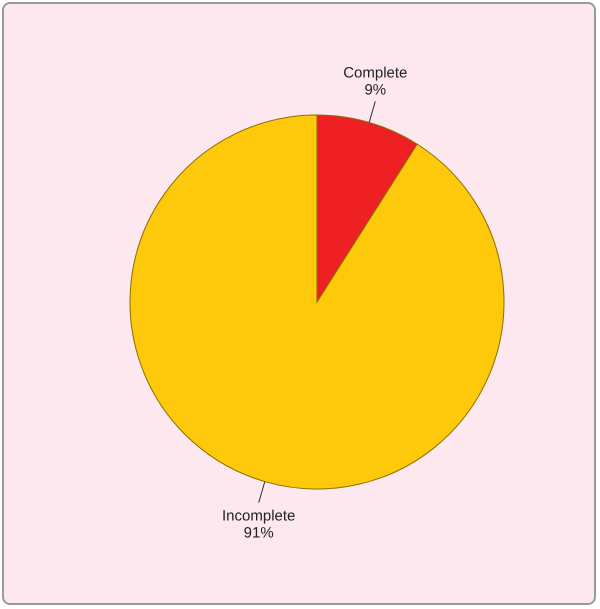  Describe the element at coordinates (375, 89) in the screenshot. I see `data-label: 9%` at that location.